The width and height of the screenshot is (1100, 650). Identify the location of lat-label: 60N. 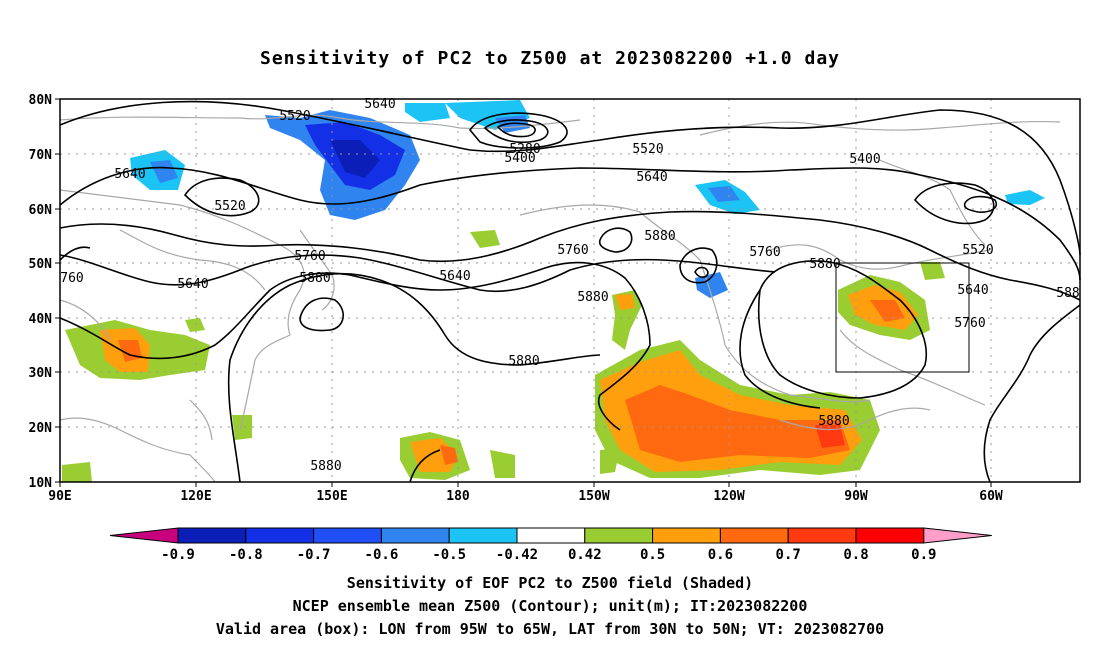
(41, 210).